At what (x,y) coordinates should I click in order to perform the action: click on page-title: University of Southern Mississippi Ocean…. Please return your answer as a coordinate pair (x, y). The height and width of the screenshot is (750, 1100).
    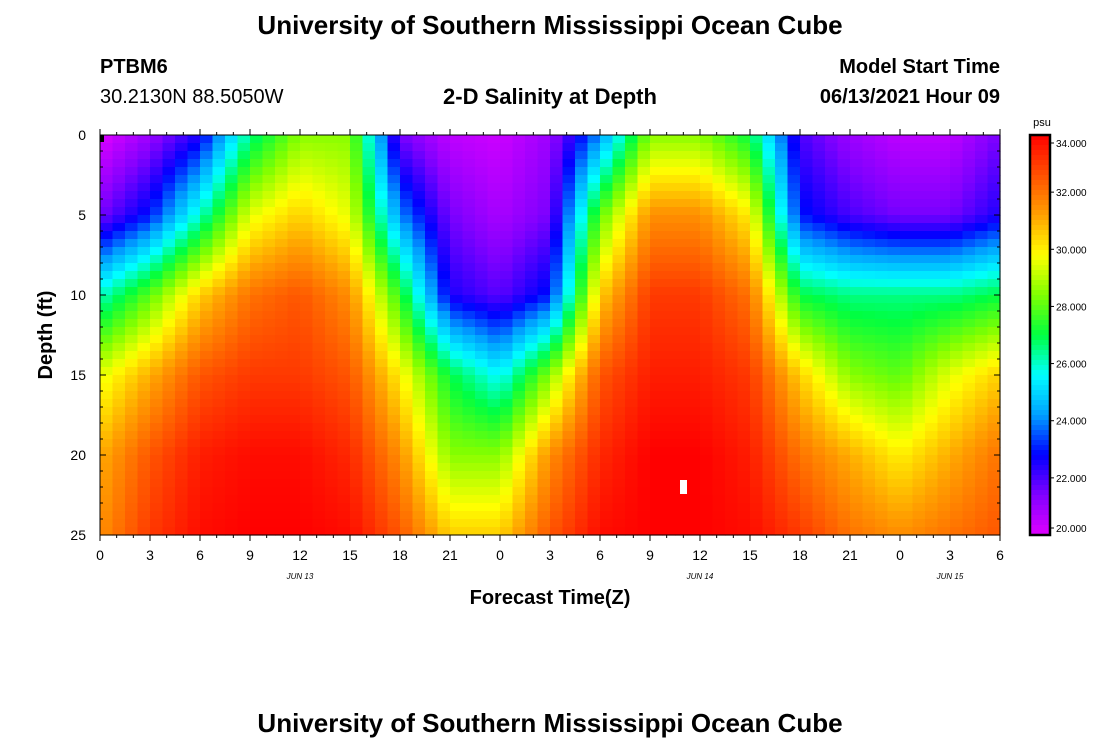
    Looking at the image, I should click on (550, 25).